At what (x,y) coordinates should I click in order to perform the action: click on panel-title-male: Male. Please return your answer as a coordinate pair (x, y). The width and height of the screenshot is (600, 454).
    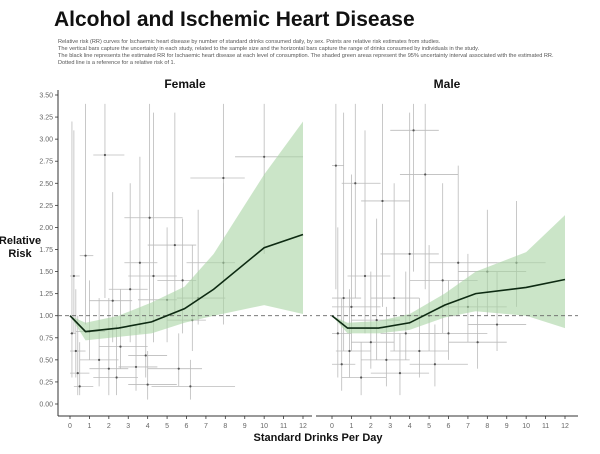
    Looking at the image, I should click on (447, 84).